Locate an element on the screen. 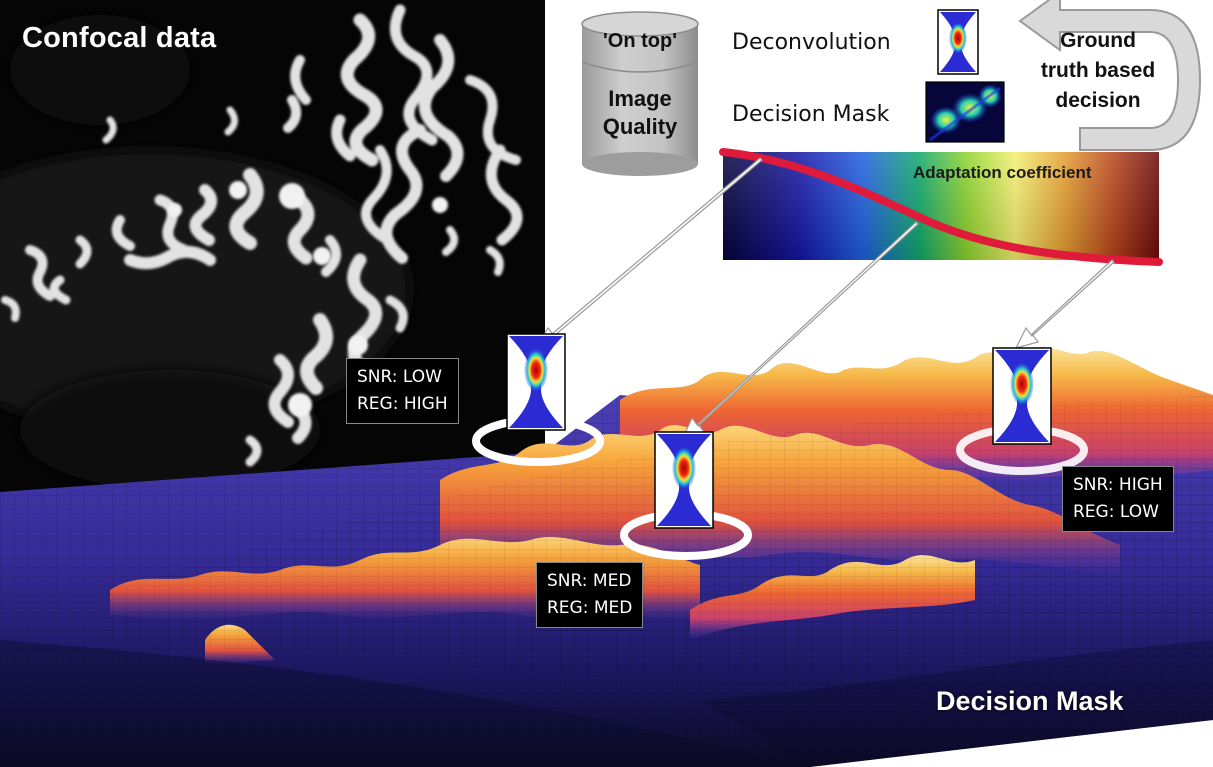  snr-value: SNR: LOW is located at coordinates (399, 377).